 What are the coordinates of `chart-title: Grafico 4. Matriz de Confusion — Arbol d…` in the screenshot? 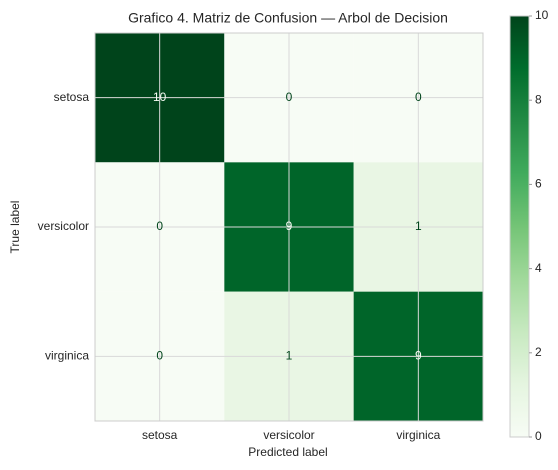 It's located at (288, 18).